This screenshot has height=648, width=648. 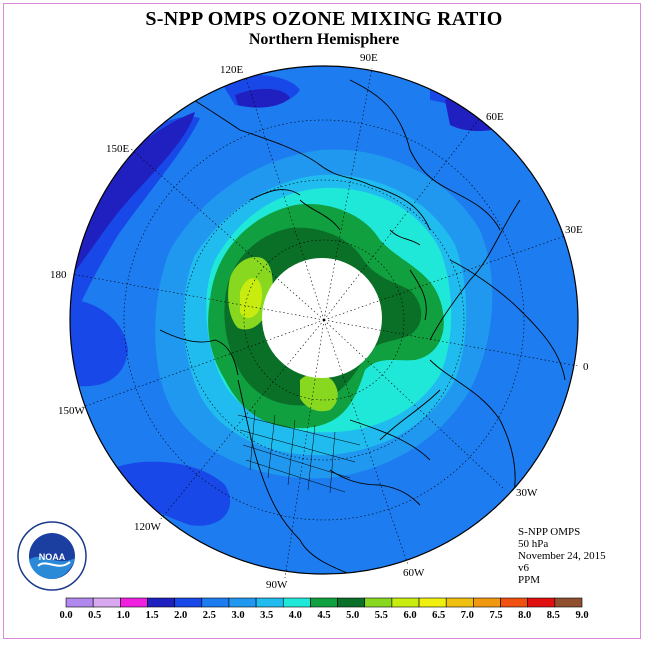 I want to click on colorbar-tick-label: 2.0, so click(x=180, y=615).